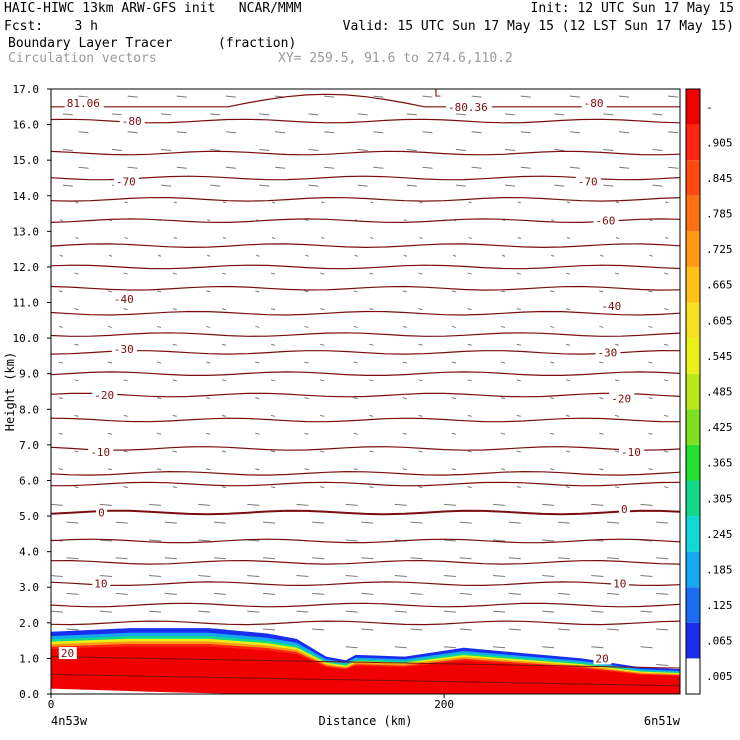 The width and height of the screenshot is (740, 740). Describe the element at coordinates (124, 299) in the screenshot. I see `contour-label: -40` at that location.